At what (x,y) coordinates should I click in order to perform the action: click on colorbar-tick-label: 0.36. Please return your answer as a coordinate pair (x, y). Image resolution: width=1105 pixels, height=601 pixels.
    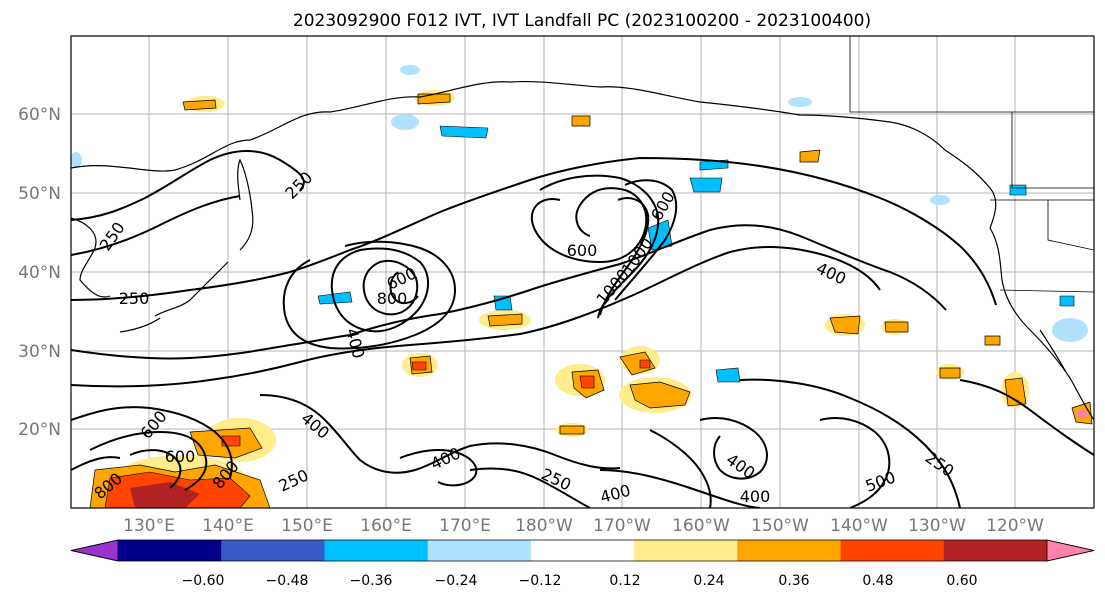
    Looking at the image, I should click on (793, 581).